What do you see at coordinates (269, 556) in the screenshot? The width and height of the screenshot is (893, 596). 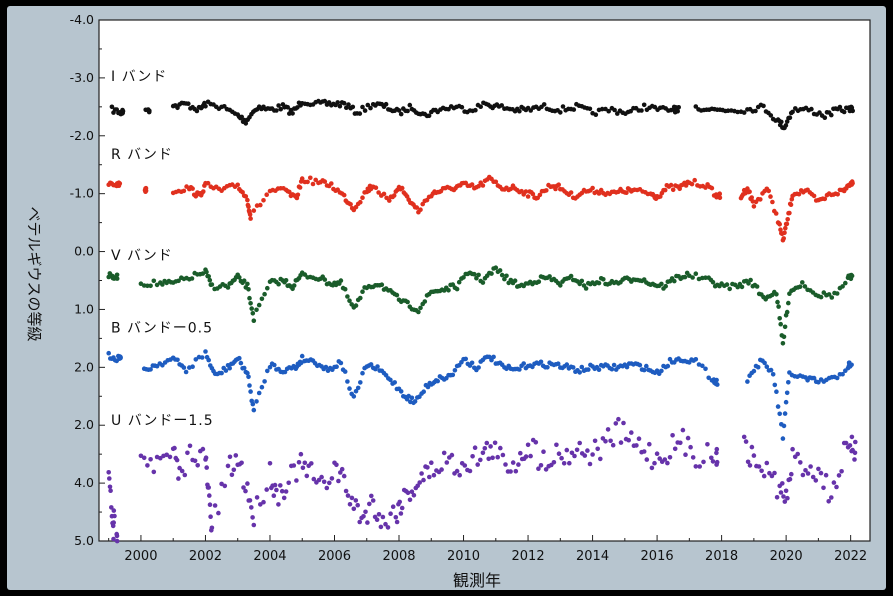 I see `x-tick-label: 2004` at bounding box center [269, 556].